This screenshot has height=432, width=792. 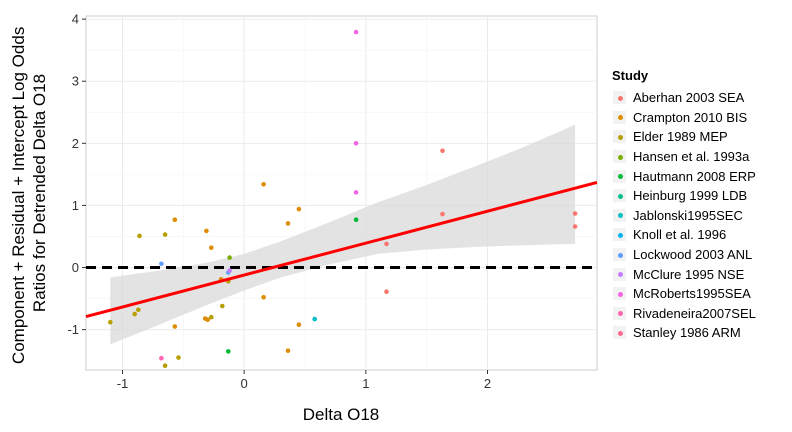 What do you see at coordinates (680, 235) in the screenshot?
I see `legend-label: Knoll et al. 1996` at bounding box center [680, 235].